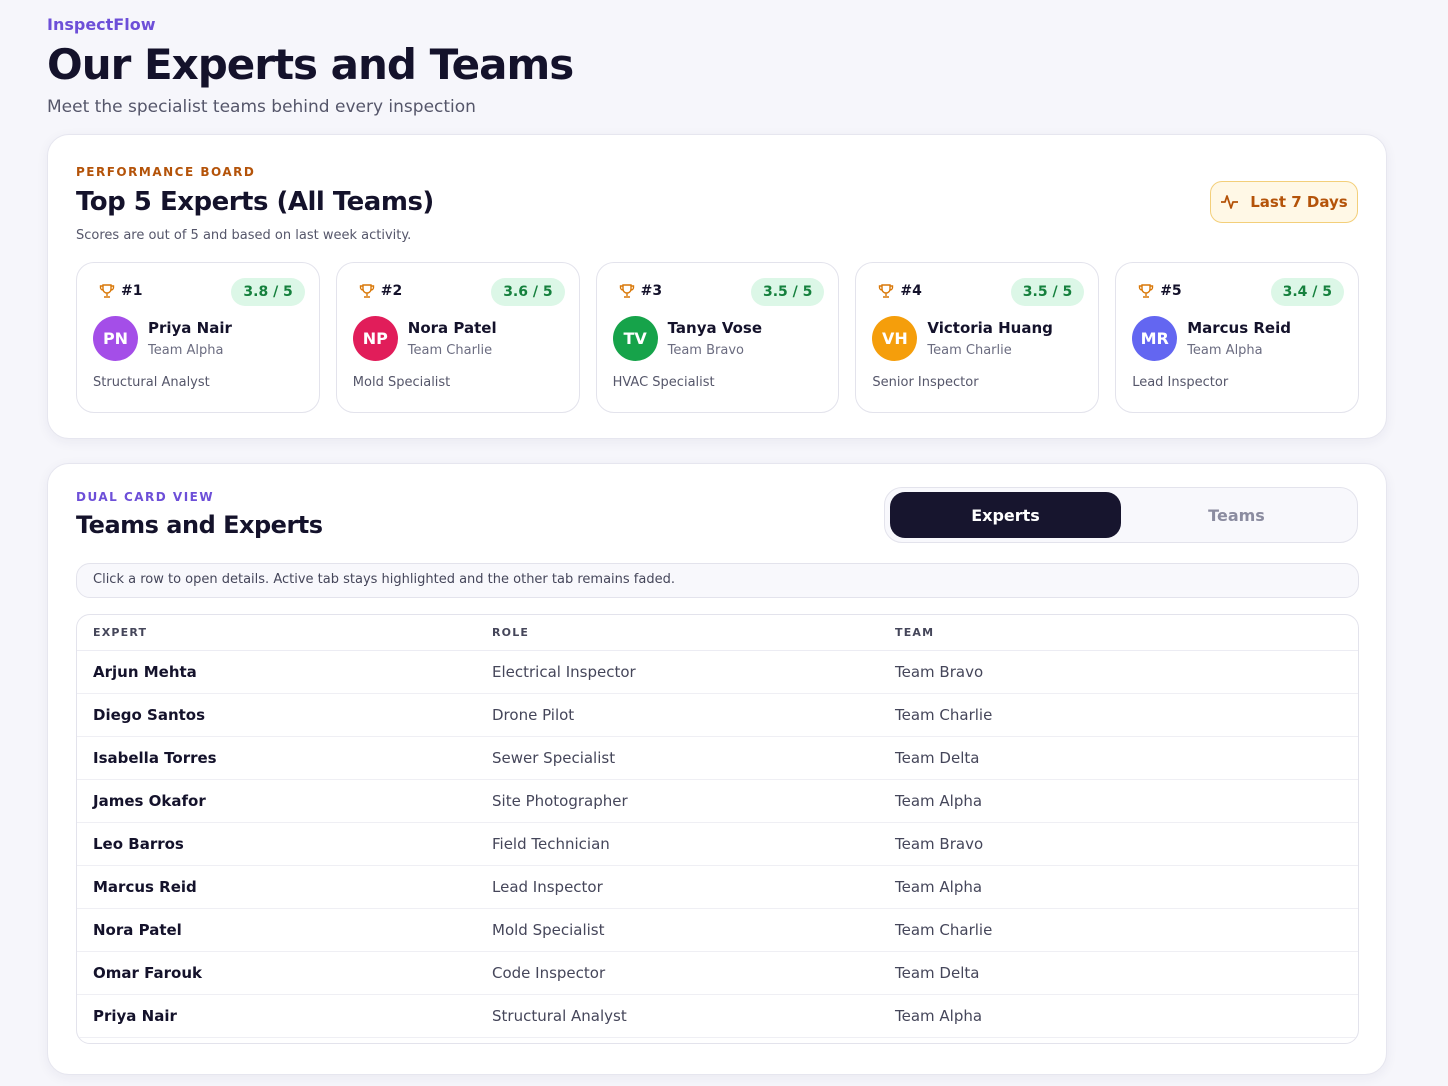 This screenshot has height=1086, width=1448. Describe the element at coordinates (151, 382) in the screenshot. I see `expert-role: Structural Analyst` at that location.